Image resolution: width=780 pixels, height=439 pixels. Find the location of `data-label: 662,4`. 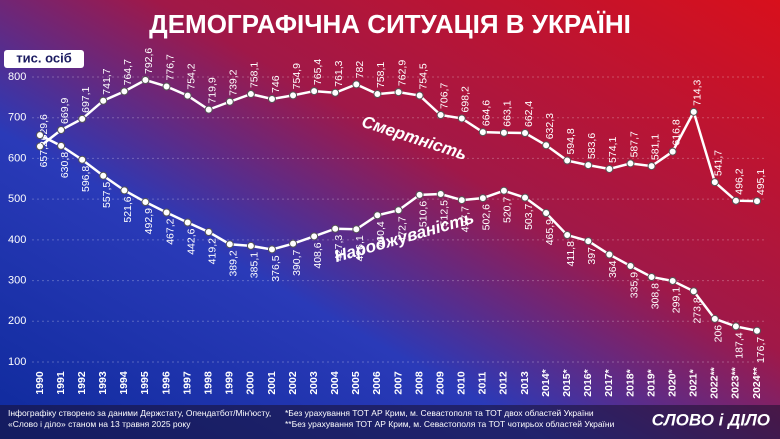

data-label: 662,4 is located at coordinates (529, 114).